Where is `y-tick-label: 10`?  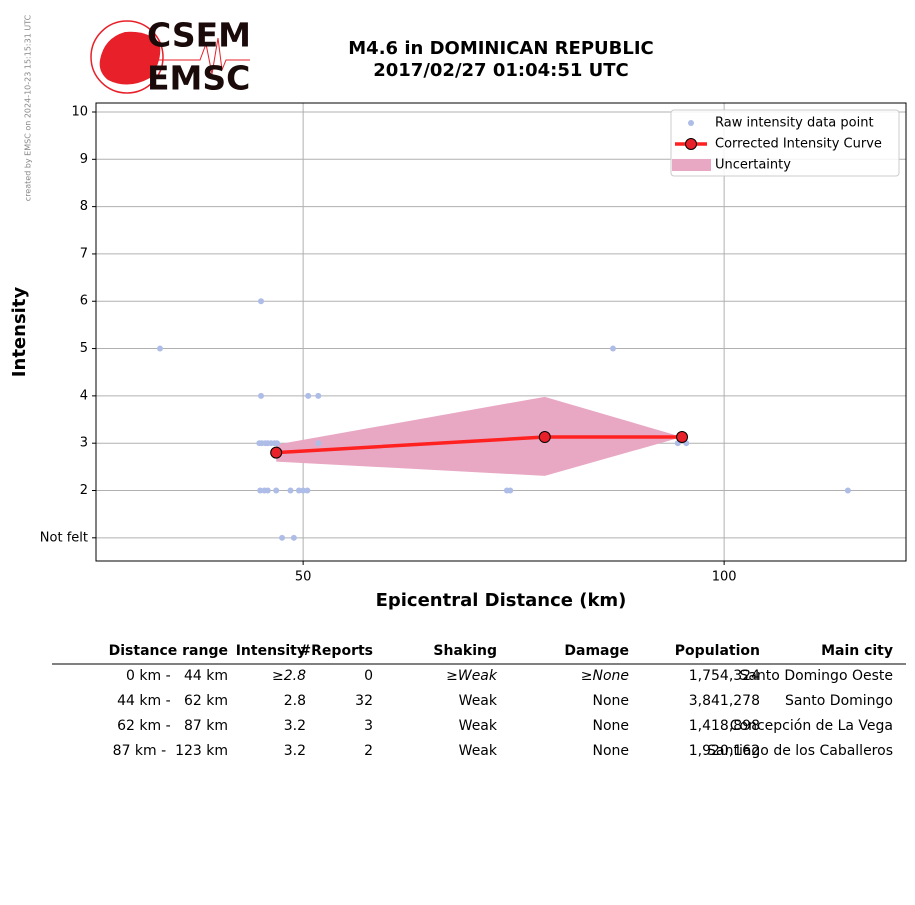 y-tick-label: 10 is located at coordinates (79, 111).